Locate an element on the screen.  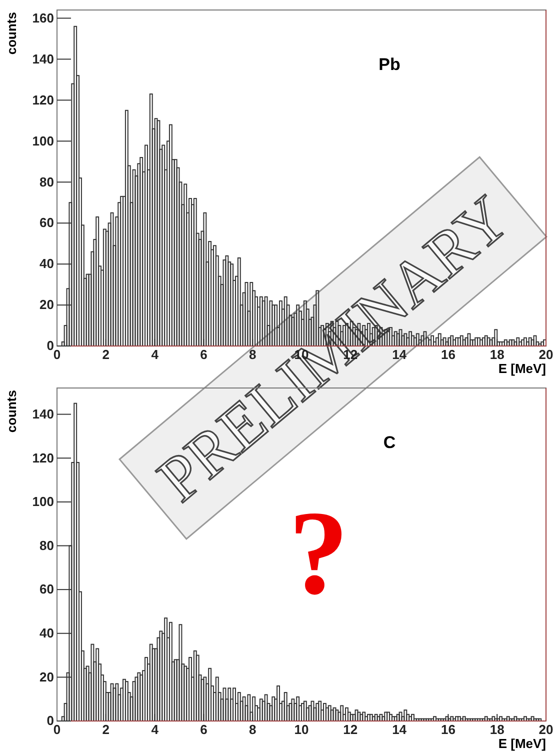
x-tick-label: 12 is located at coordinates (350, 730).